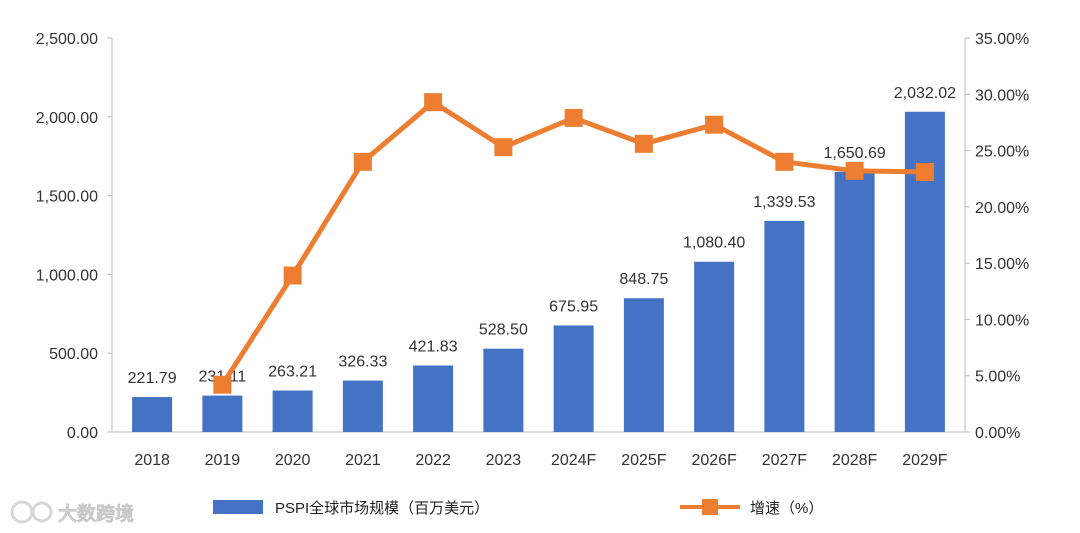 This screenshot has width=1080, height=533. Describe the element at coordinates (67, 275) in the screenshot. I see `left-tick-label: 1,000.00` at that location.